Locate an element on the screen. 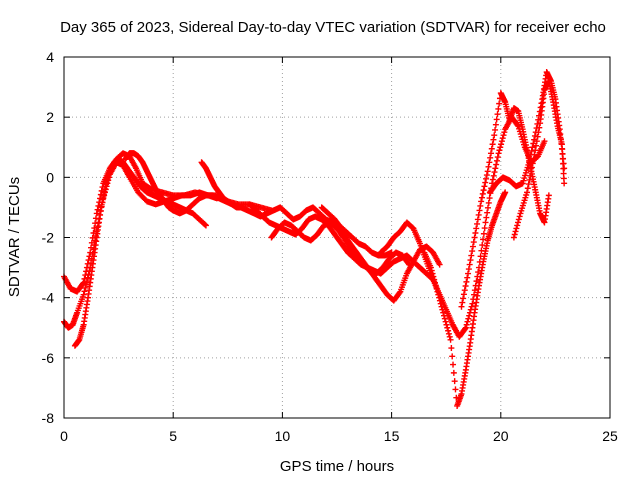  series-sat-k is located at coordinates (505, 200).